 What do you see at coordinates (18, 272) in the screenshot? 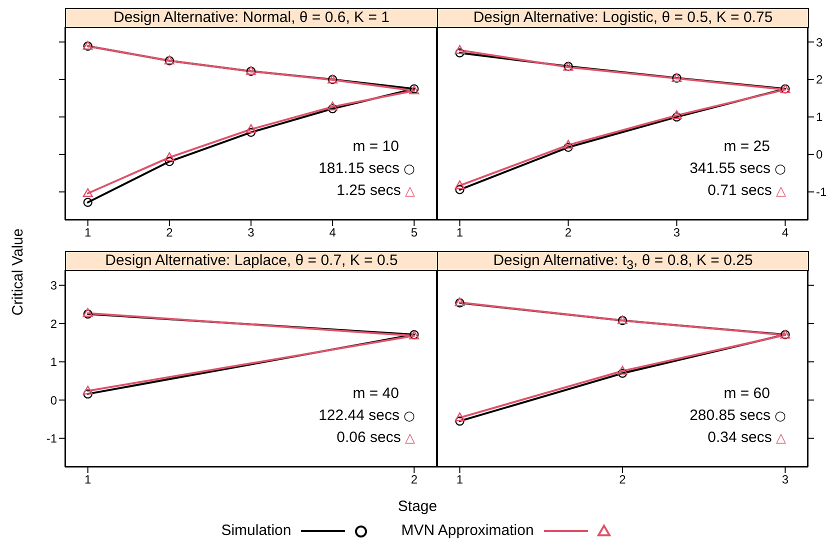
I see `y-axis-title: Critical Value` at bounding box center [18, 272].